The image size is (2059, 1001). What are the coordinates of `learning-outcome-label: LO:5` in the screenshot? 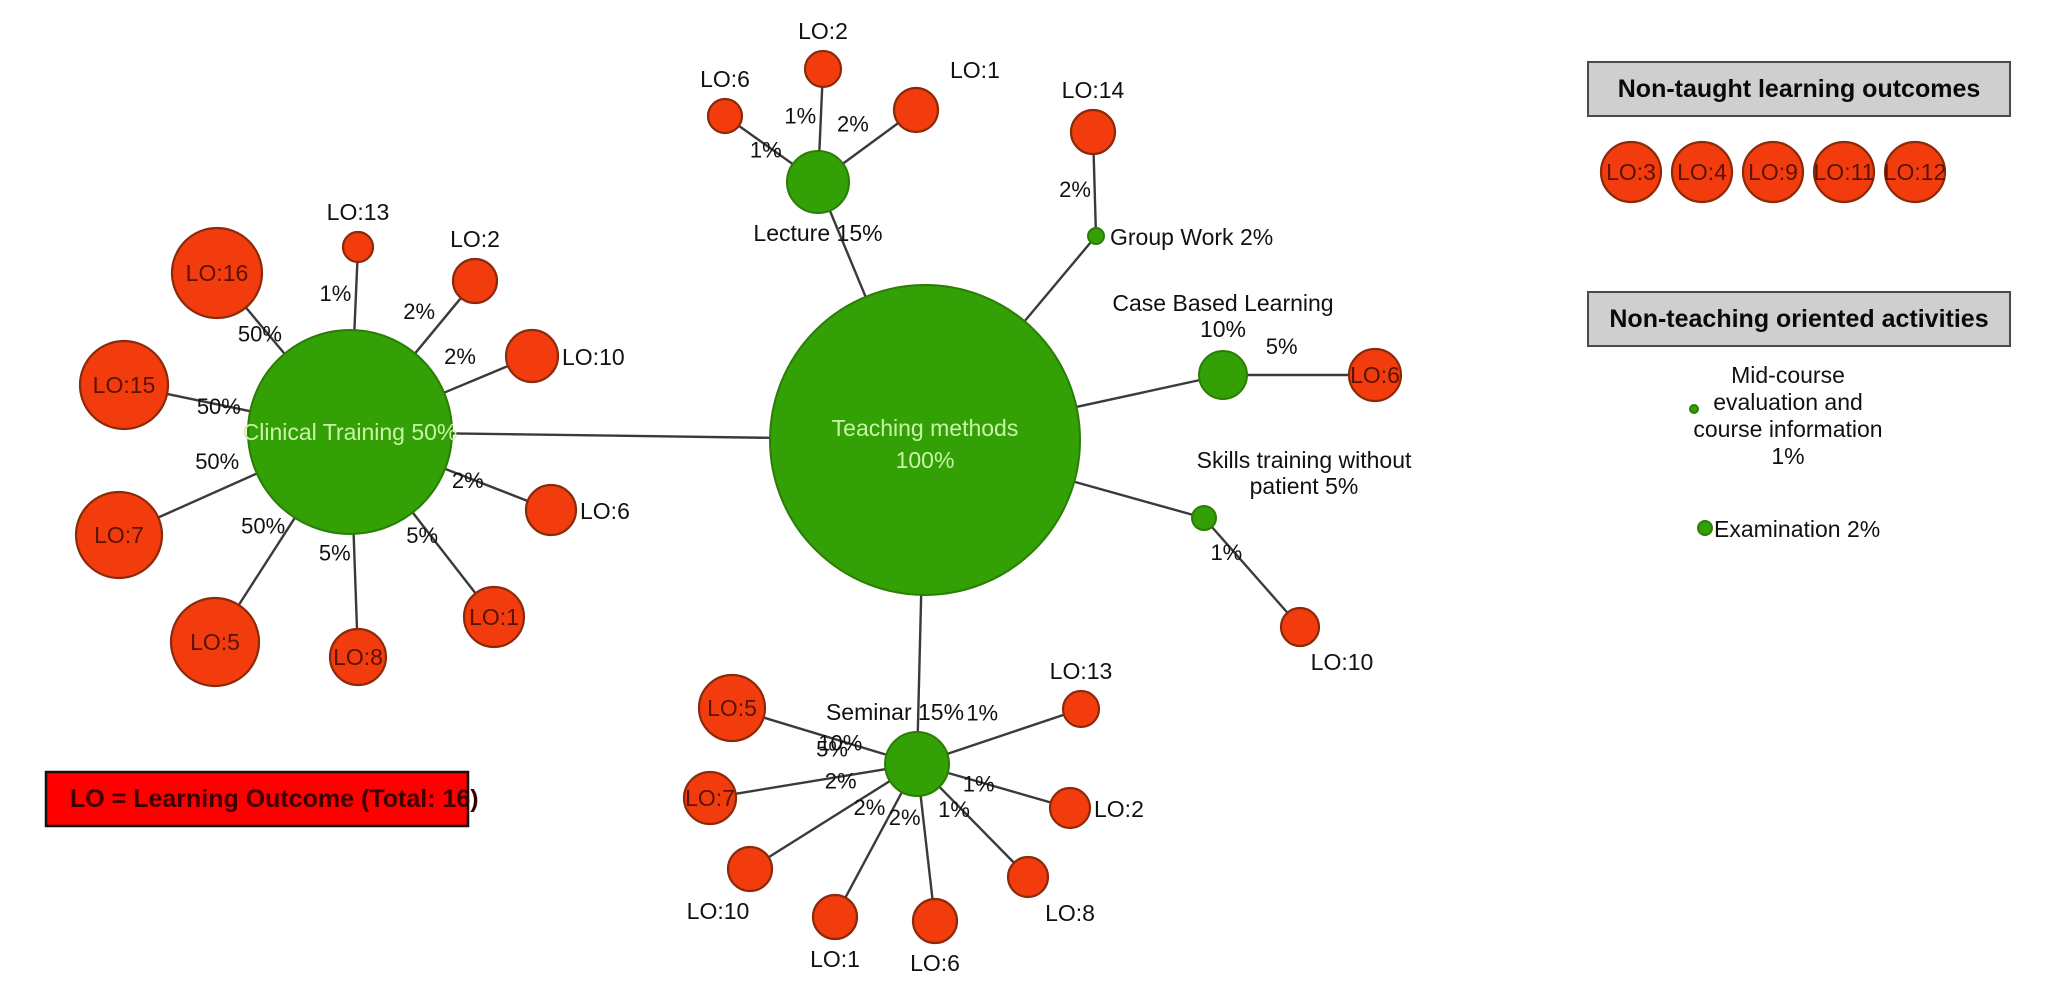 It's located at (215, 642).